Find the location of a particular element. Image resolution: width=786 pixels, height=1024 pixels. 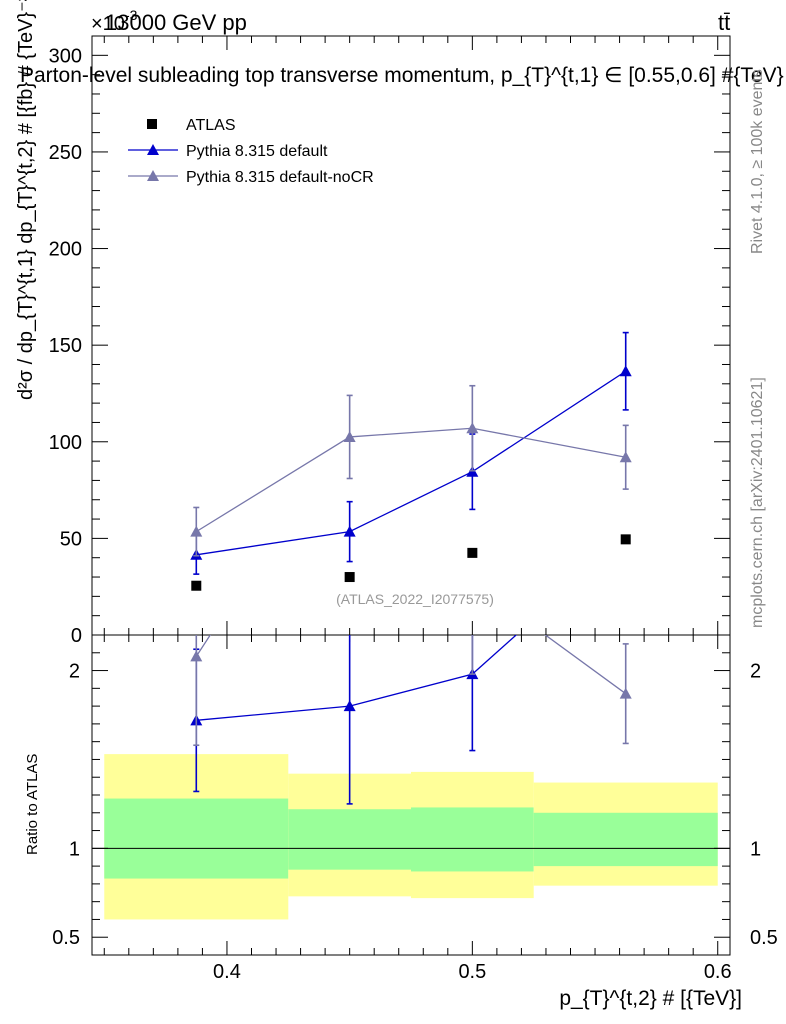

y-tick-label-main: 50 is located at coordinates (71, 539).